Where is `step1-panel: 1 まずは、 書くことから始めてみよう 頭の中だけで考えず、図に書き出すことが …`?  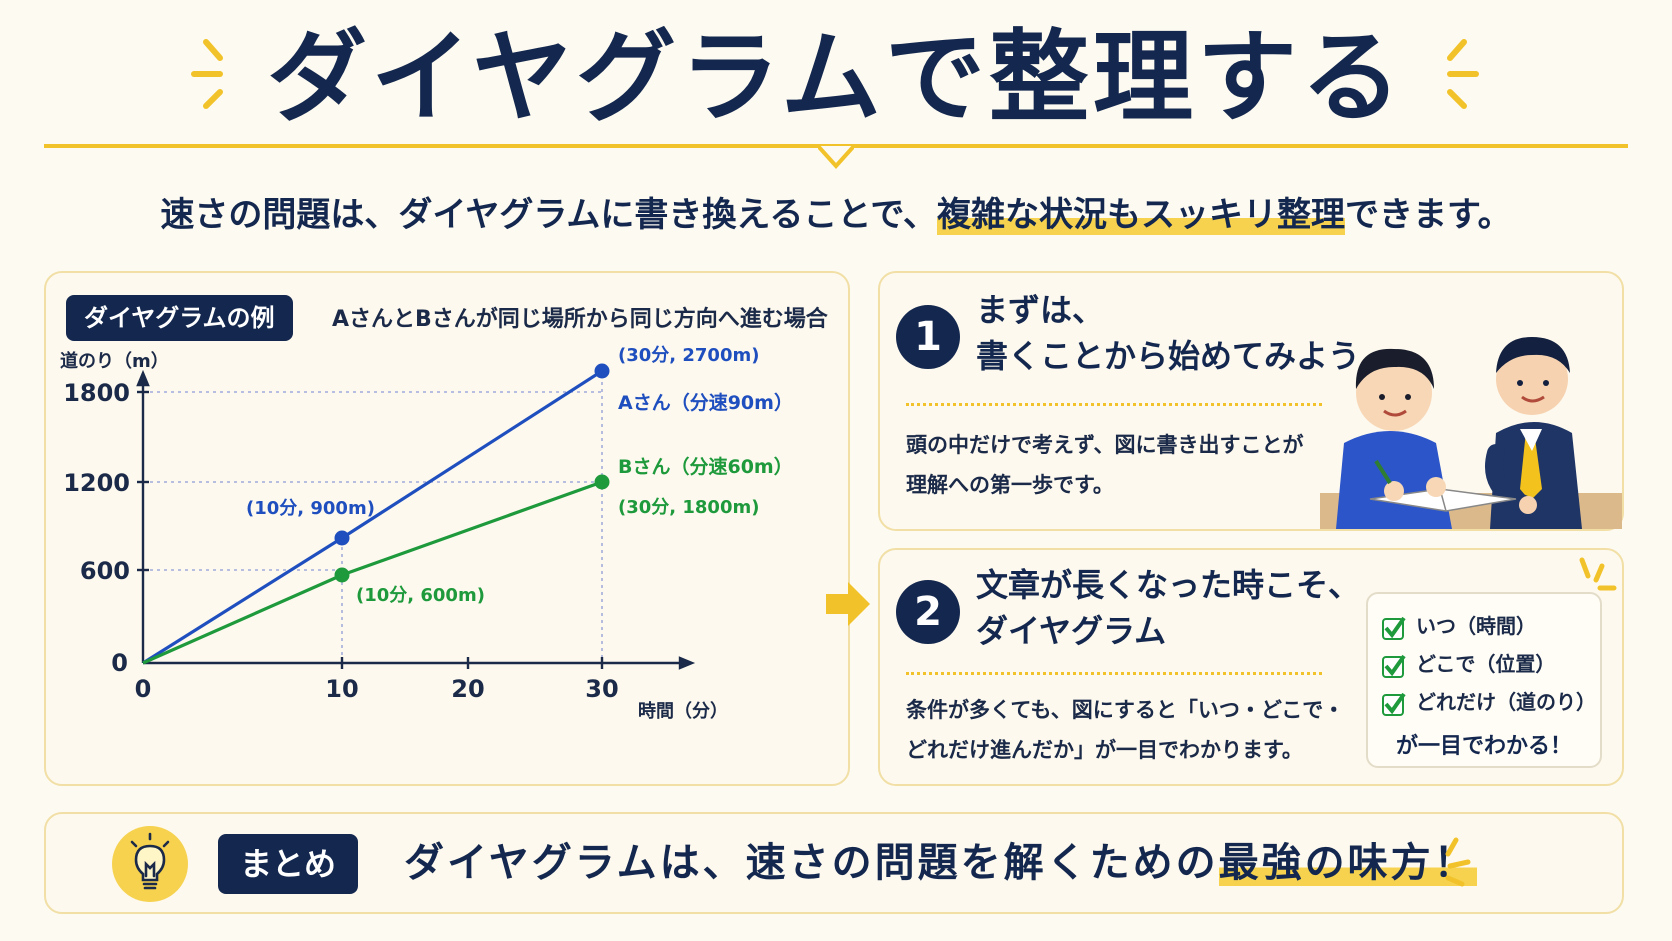
step1-panel: 1 まずは、 書くことから始めてみよう 頭の中だけで考えず、図に書き出すことが … is located at coordinates (1251, 401).